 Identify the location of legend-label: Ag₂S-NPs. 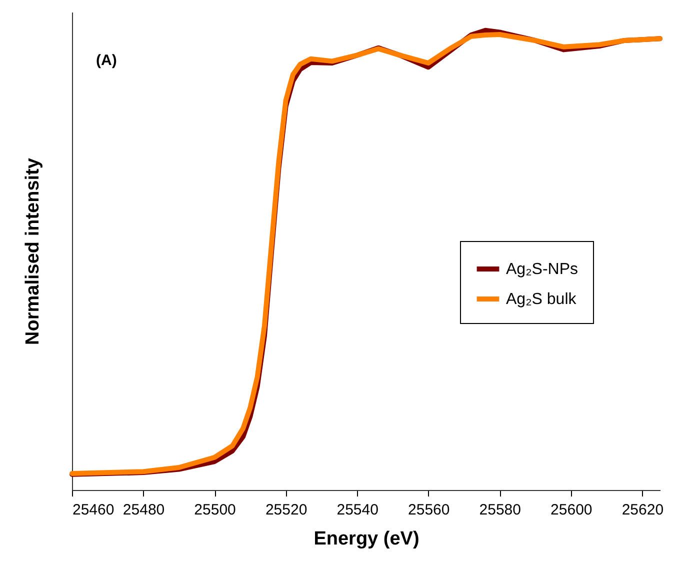
(542, 269).